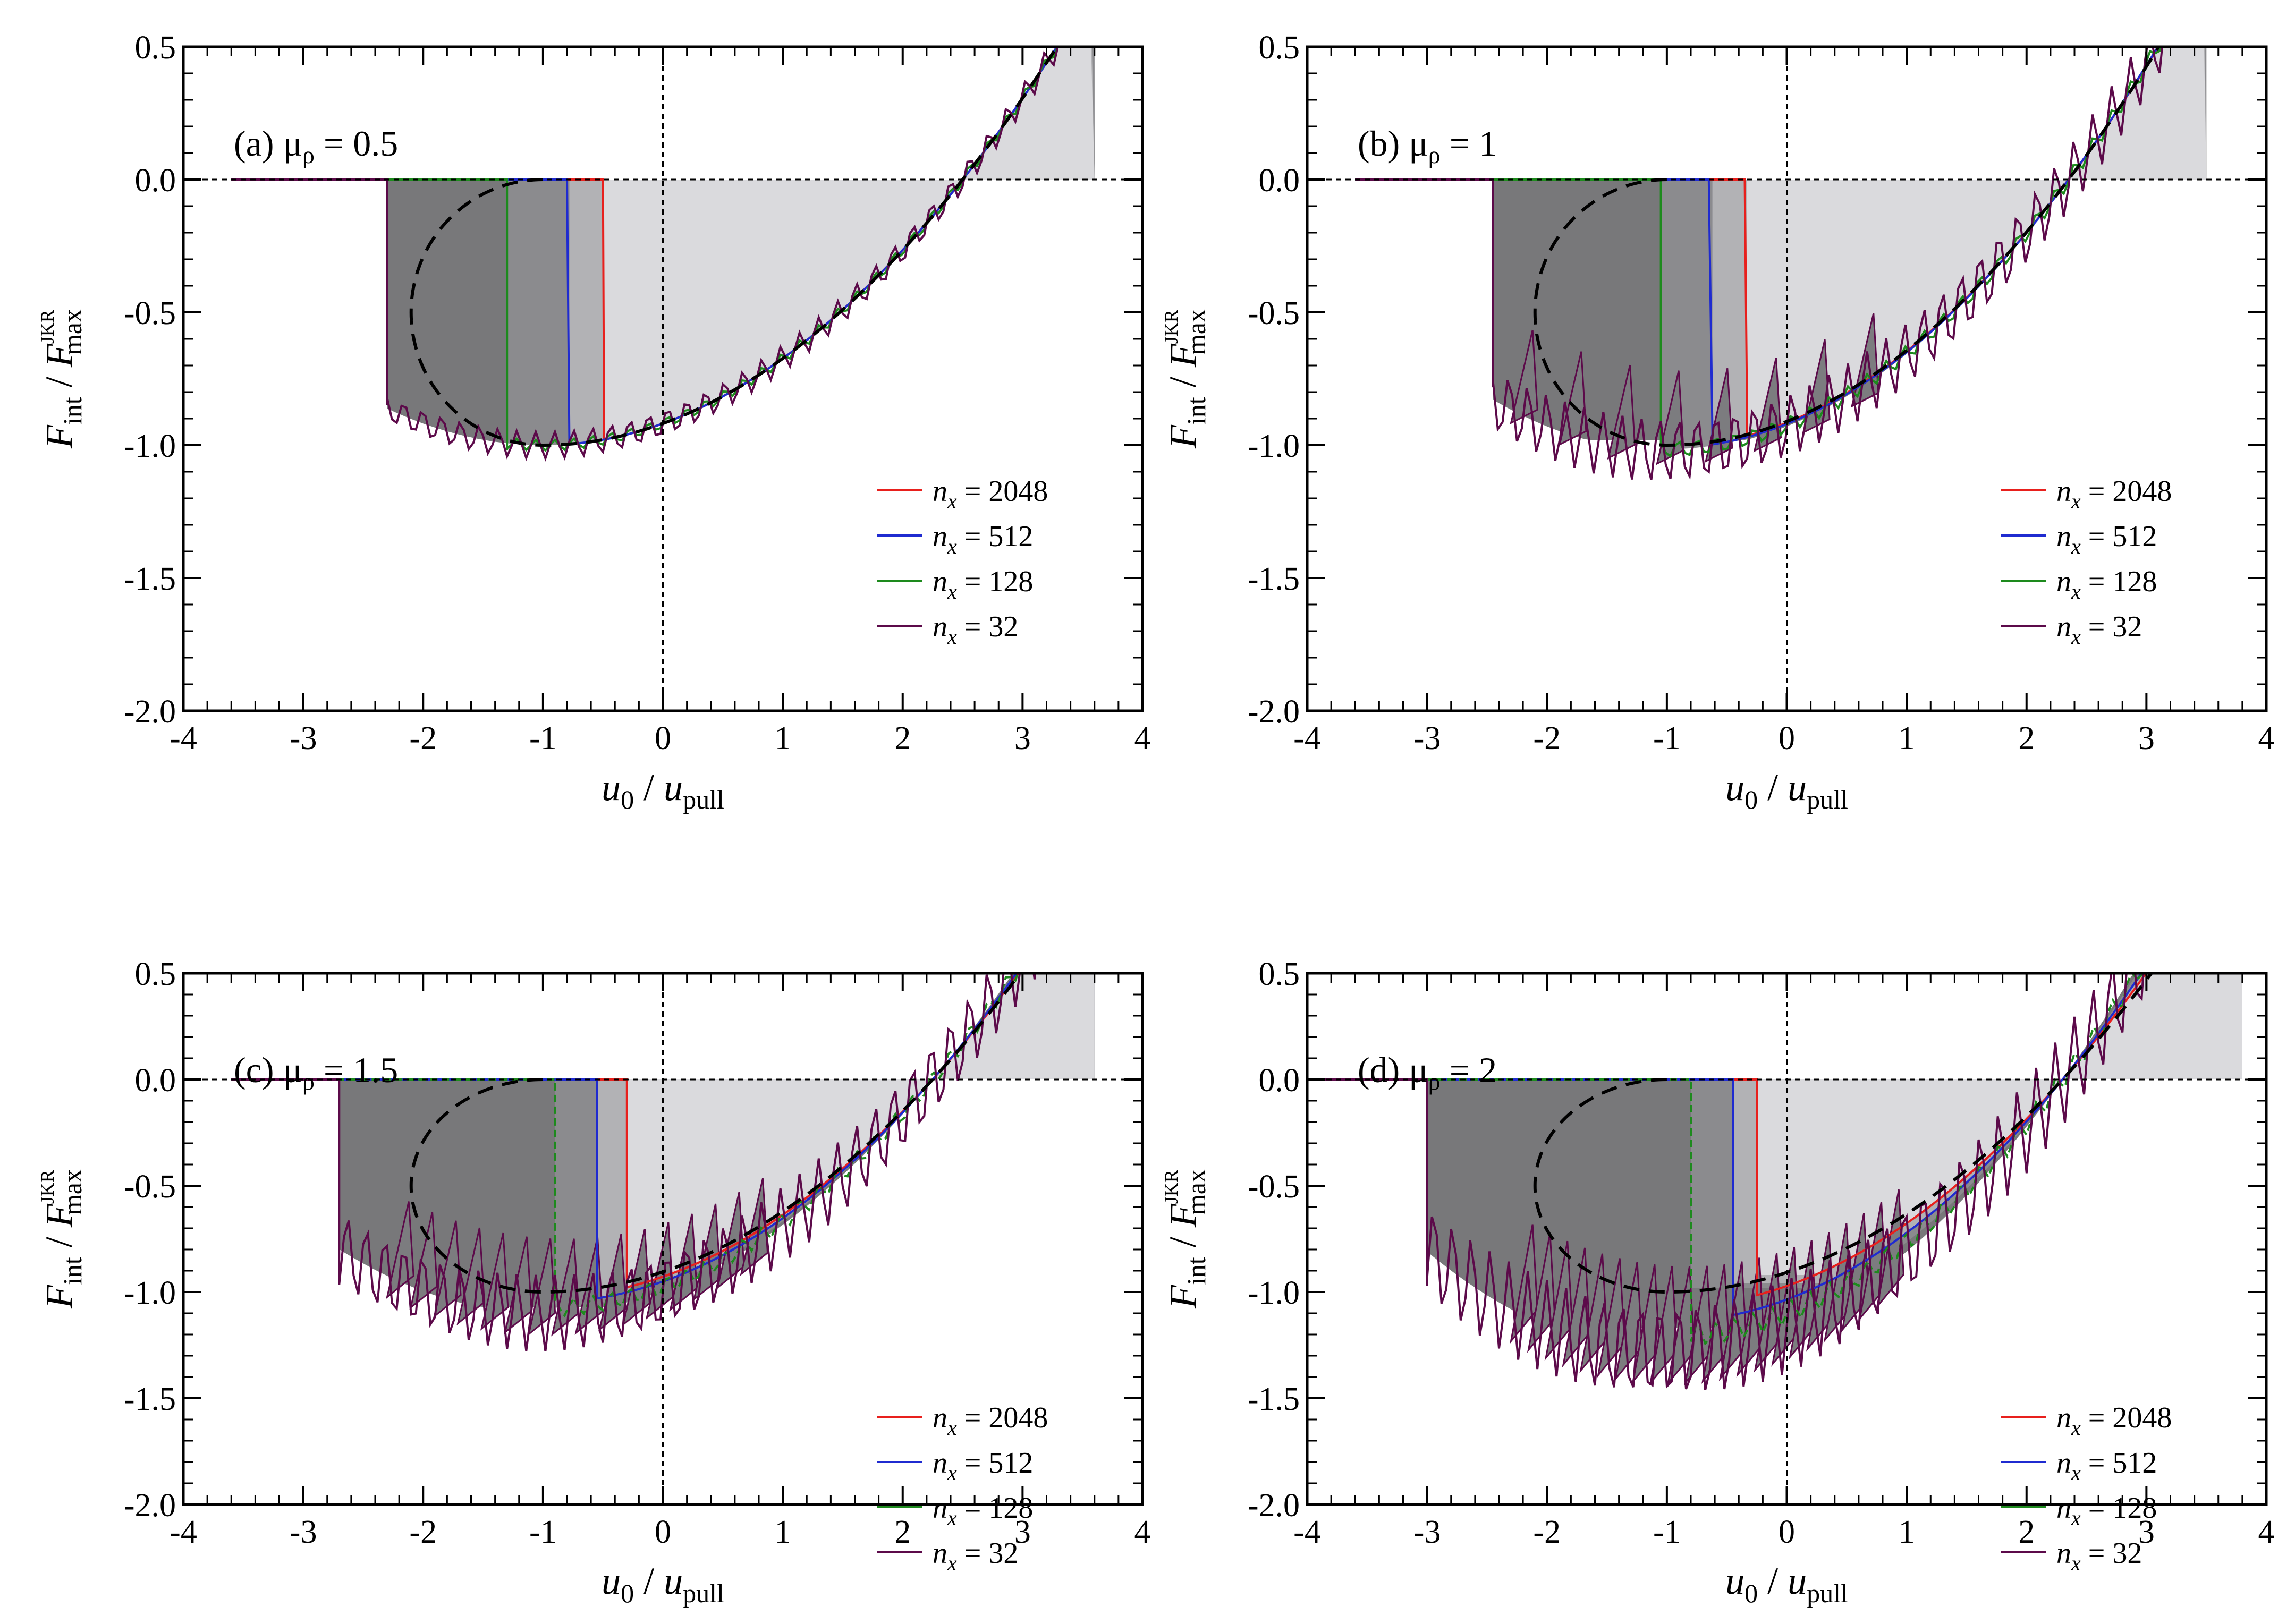 This screenshot has height=1624, width=2295. I want to click on panel-label: (a) μρ = 0.5, so click(316, 145).